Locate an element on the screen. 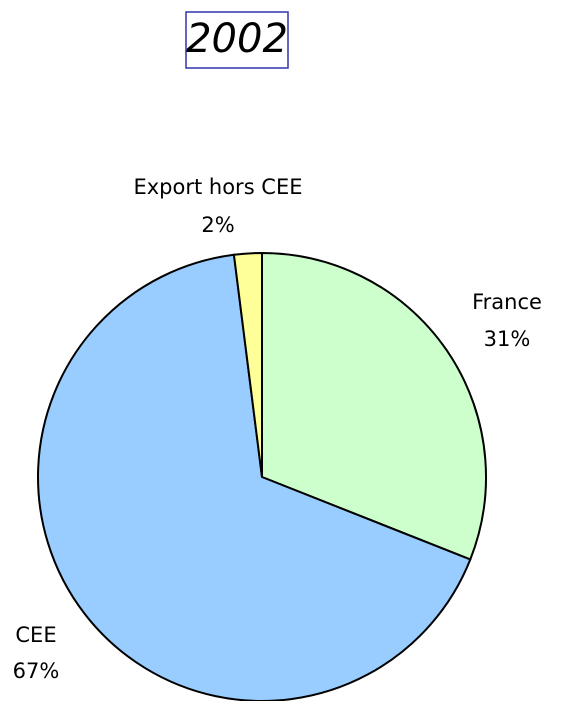 Image resolution: width=562 pixels, height=701 pixels. chart-title: 2002 is located at coordinates (237, 39).